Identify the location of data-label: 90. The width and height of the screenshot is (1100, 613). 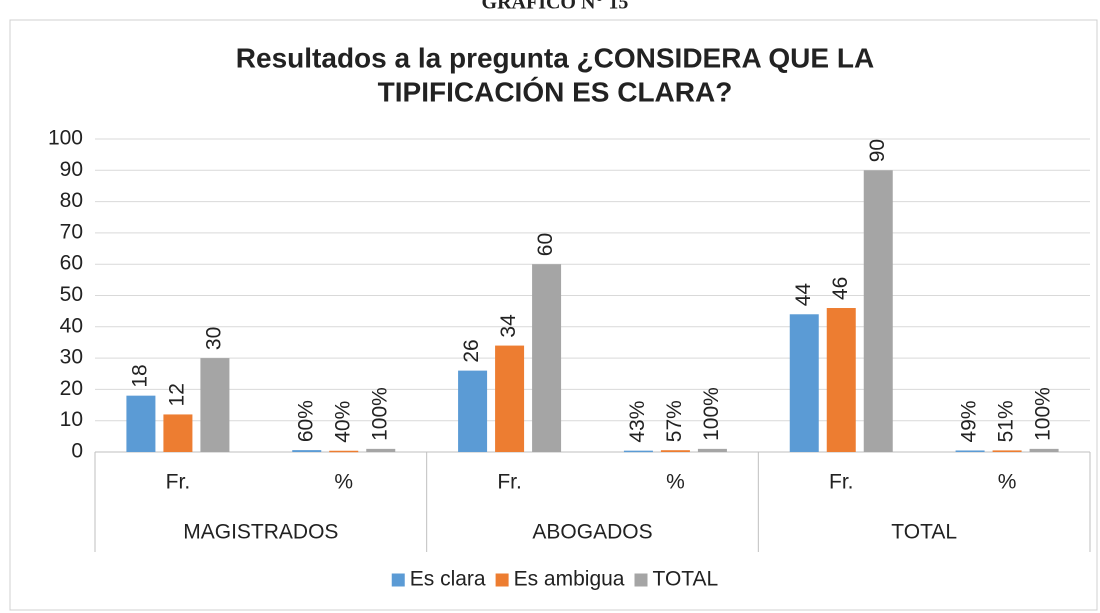
(877, 150).